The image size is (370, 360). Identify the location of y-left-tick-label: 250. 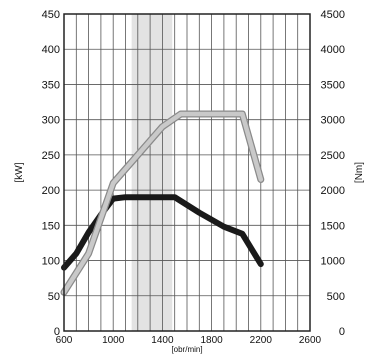
(51, 156).